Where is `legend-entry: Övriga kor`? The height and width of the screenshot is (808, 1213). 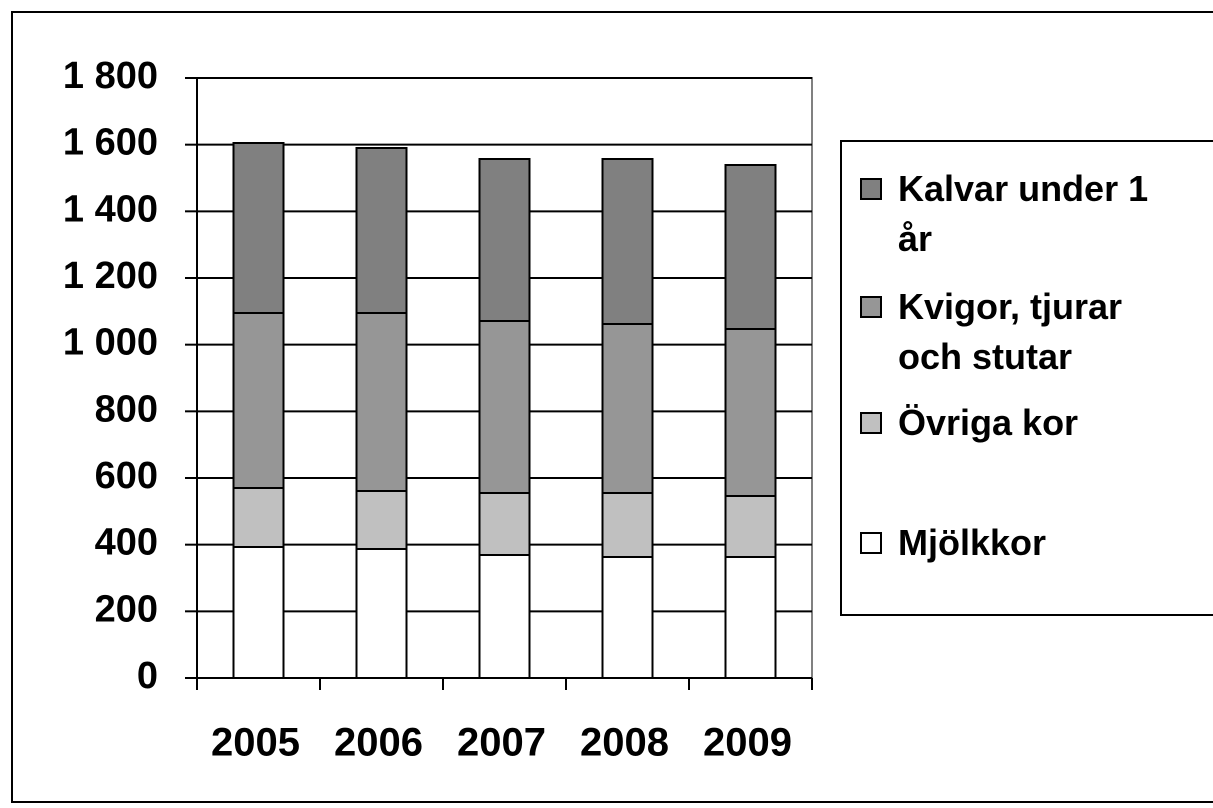 legend-entry: Övriga kor is located at coordinates (1025, 423).